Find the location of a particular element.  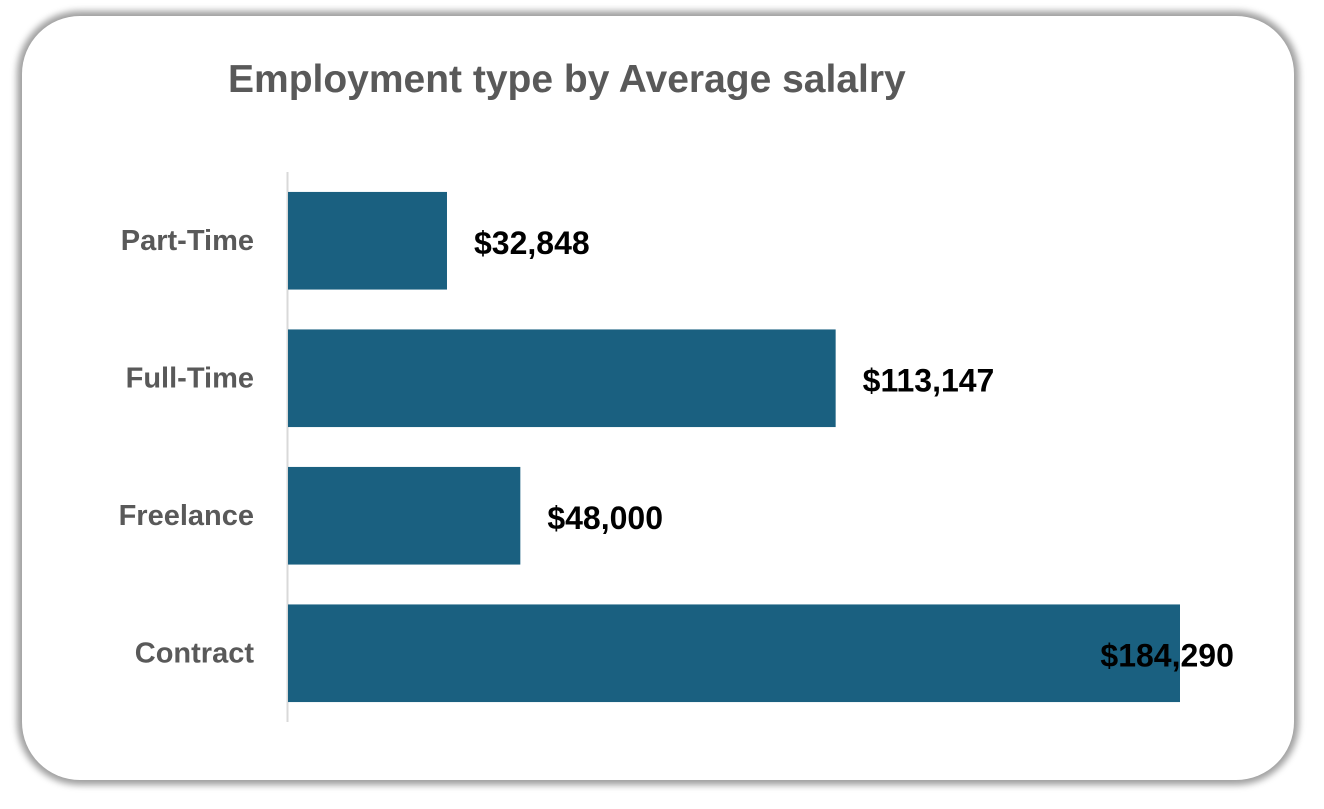

category-labels: Part-Time Full-Time Freelance Contract is located at coordinates (187, 447).